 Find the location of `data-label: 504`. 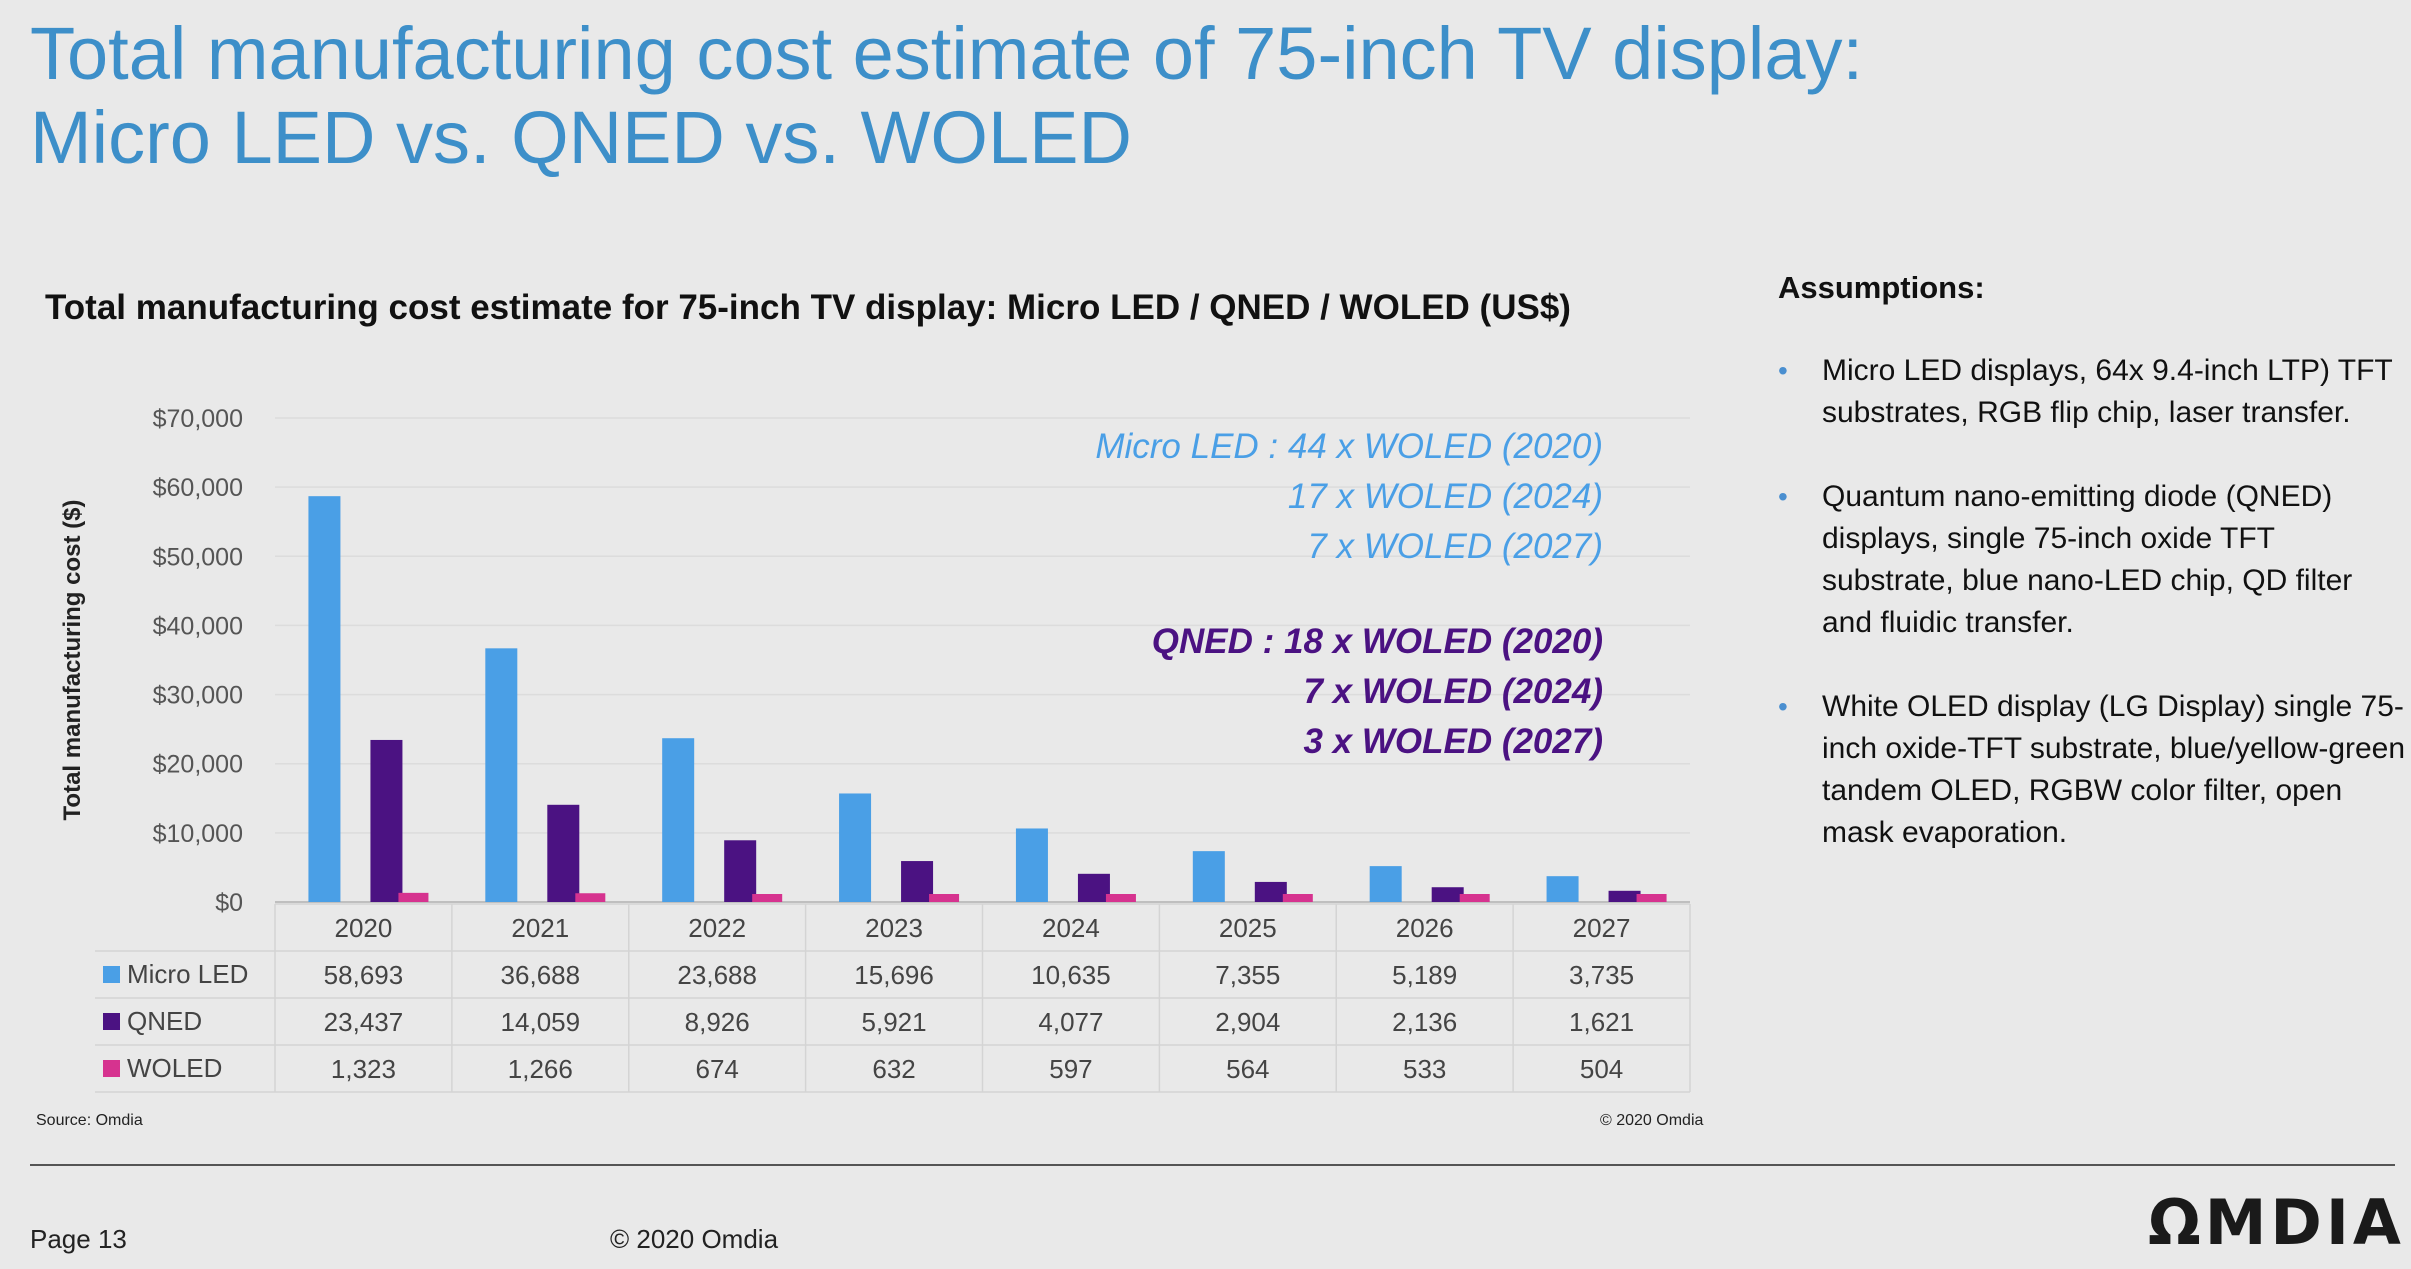

data-label: 504 is located at coordinates (1601, 1069).